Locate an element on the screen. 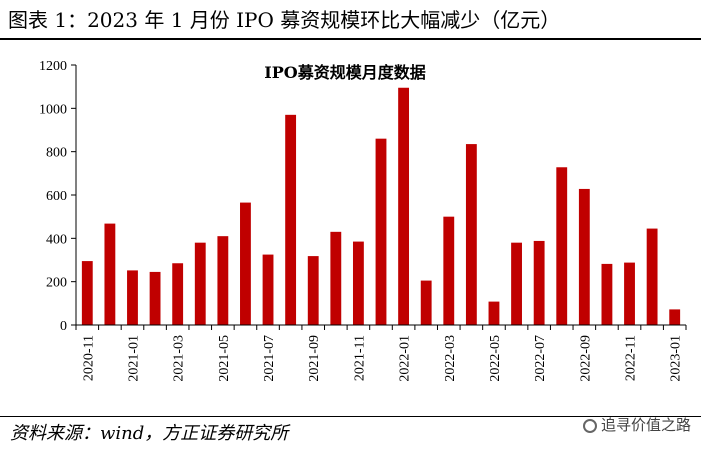  y-tick-label: 600 is located at coordinates (56, 196).